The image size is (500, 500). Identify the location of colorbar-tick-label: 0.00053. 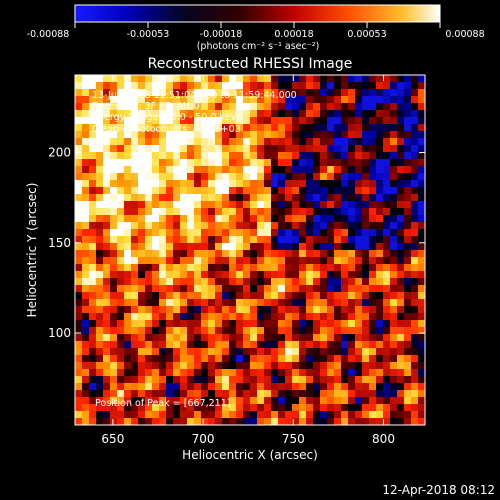
(366, 34).